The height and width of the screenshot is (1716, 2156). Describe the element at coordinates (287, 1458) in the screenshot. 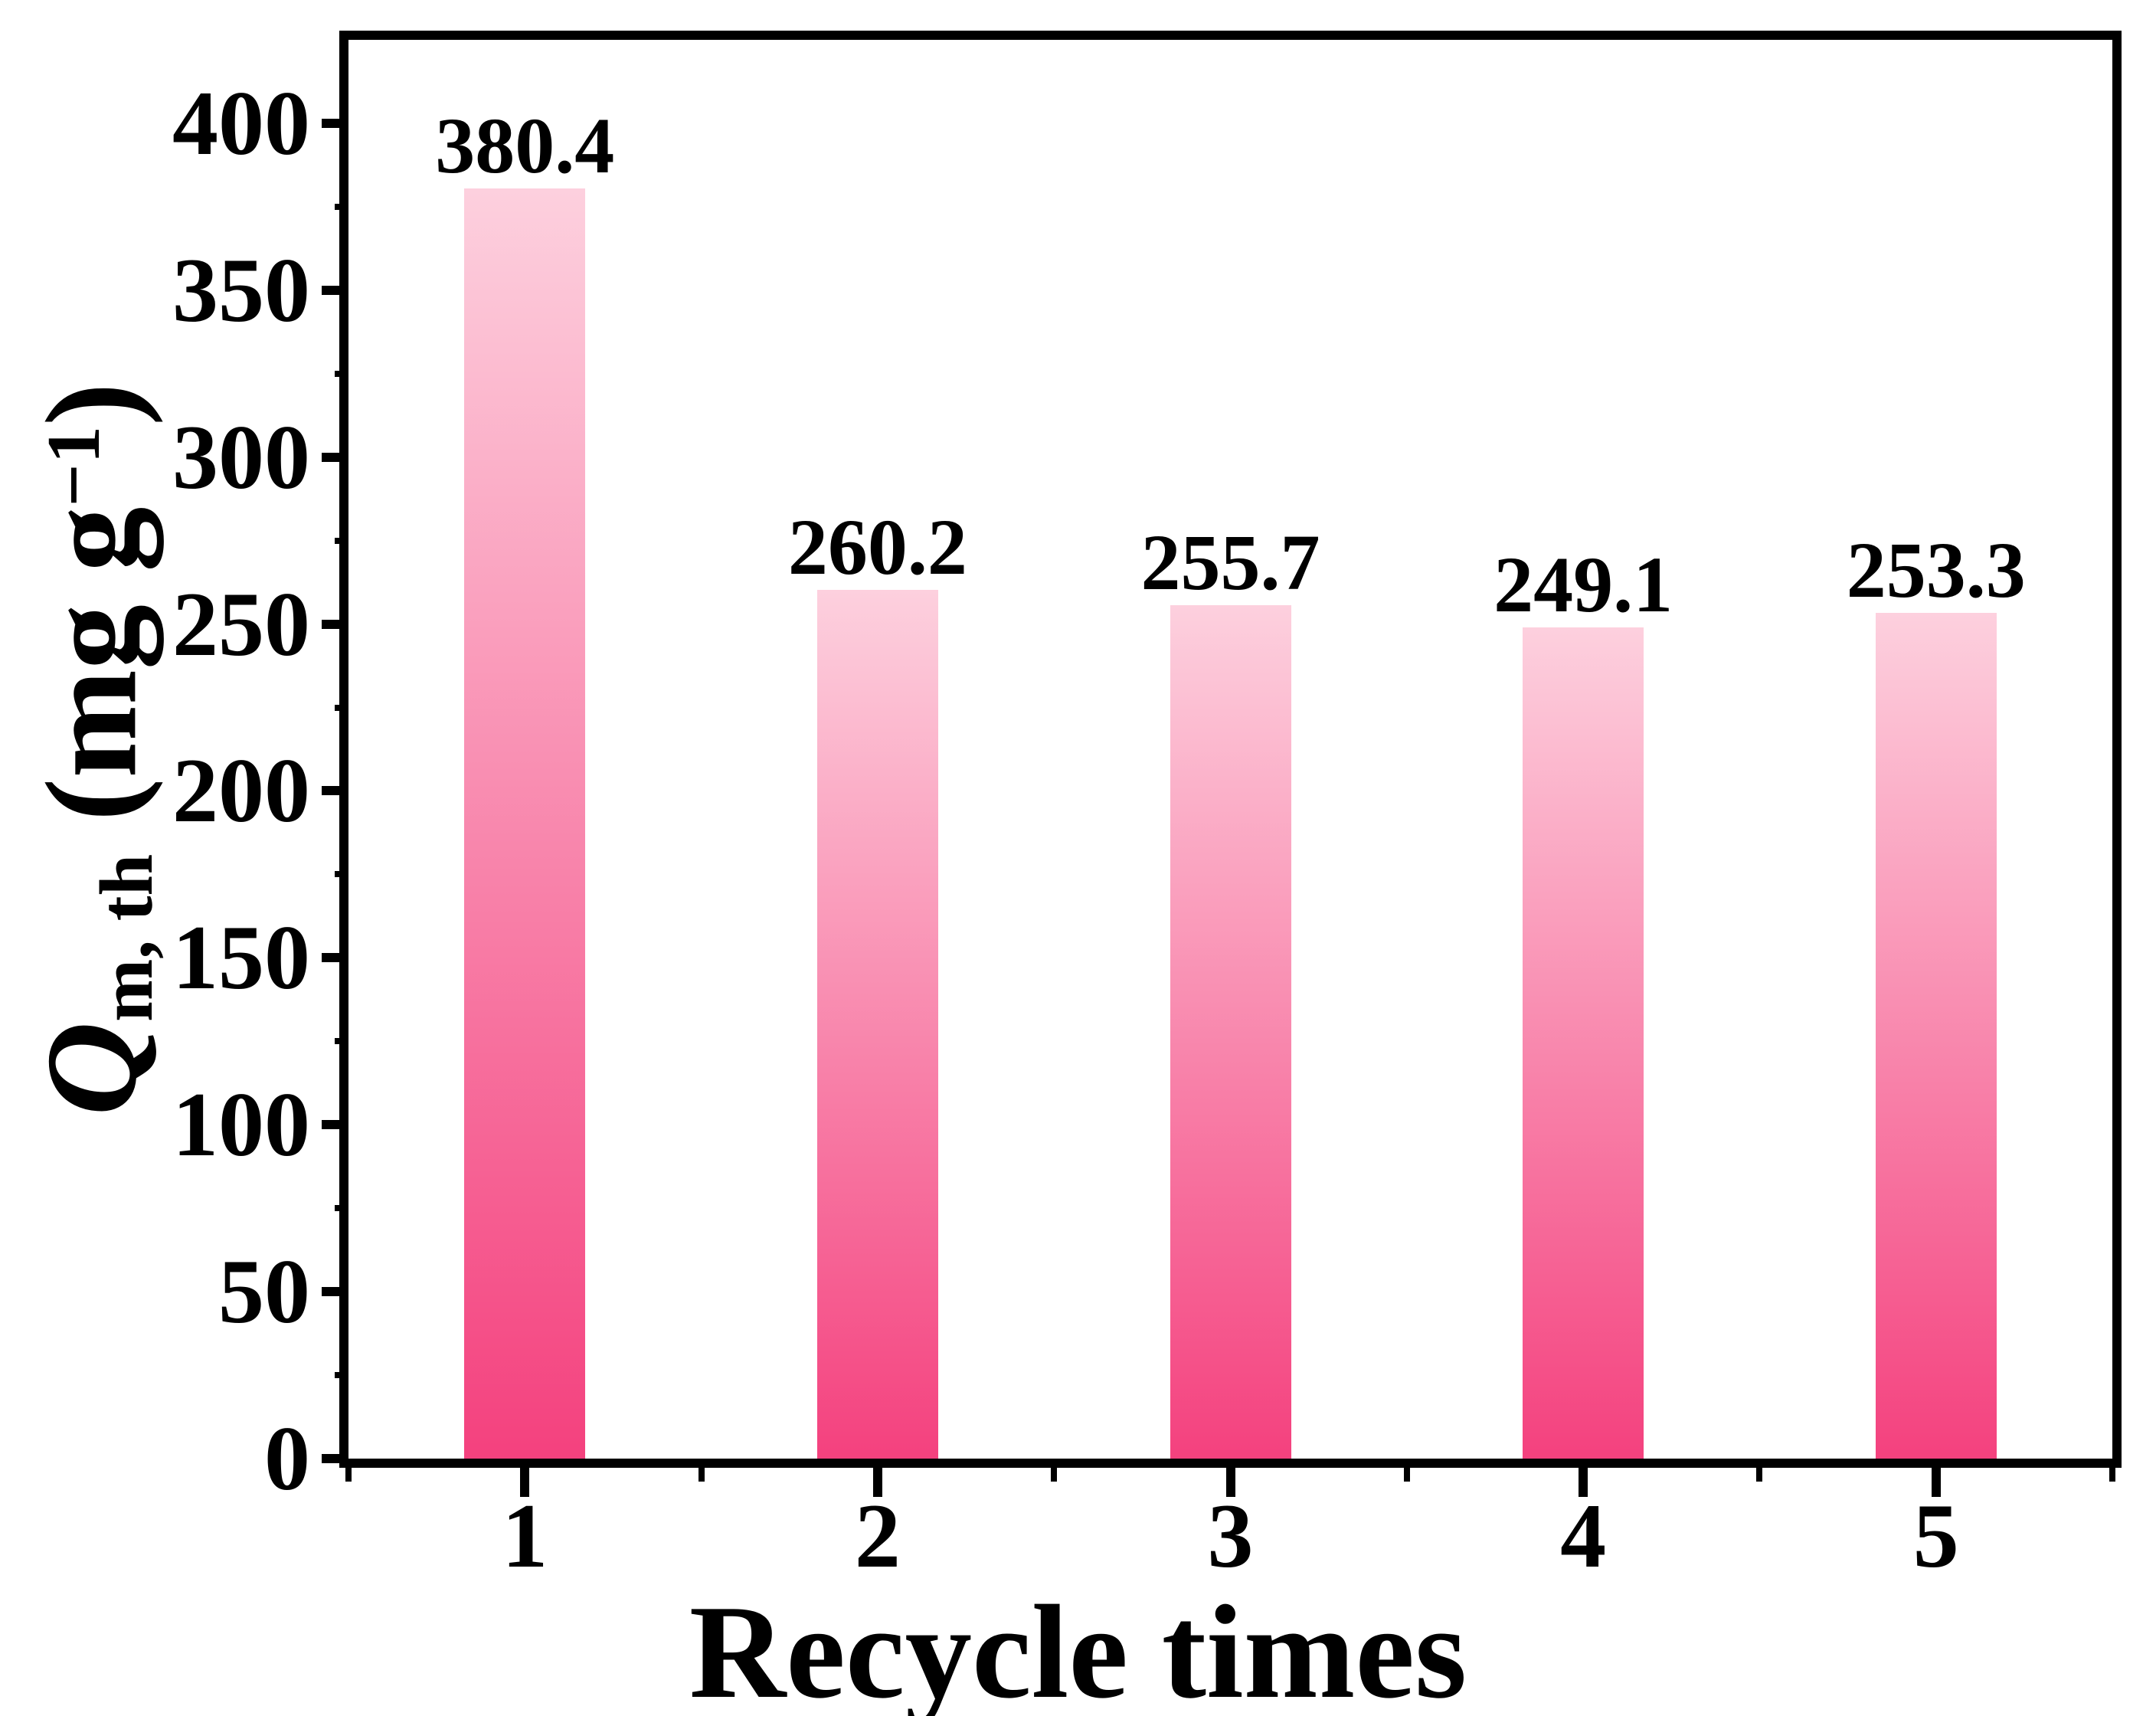

I see `y-tick-label: 0` at that location.